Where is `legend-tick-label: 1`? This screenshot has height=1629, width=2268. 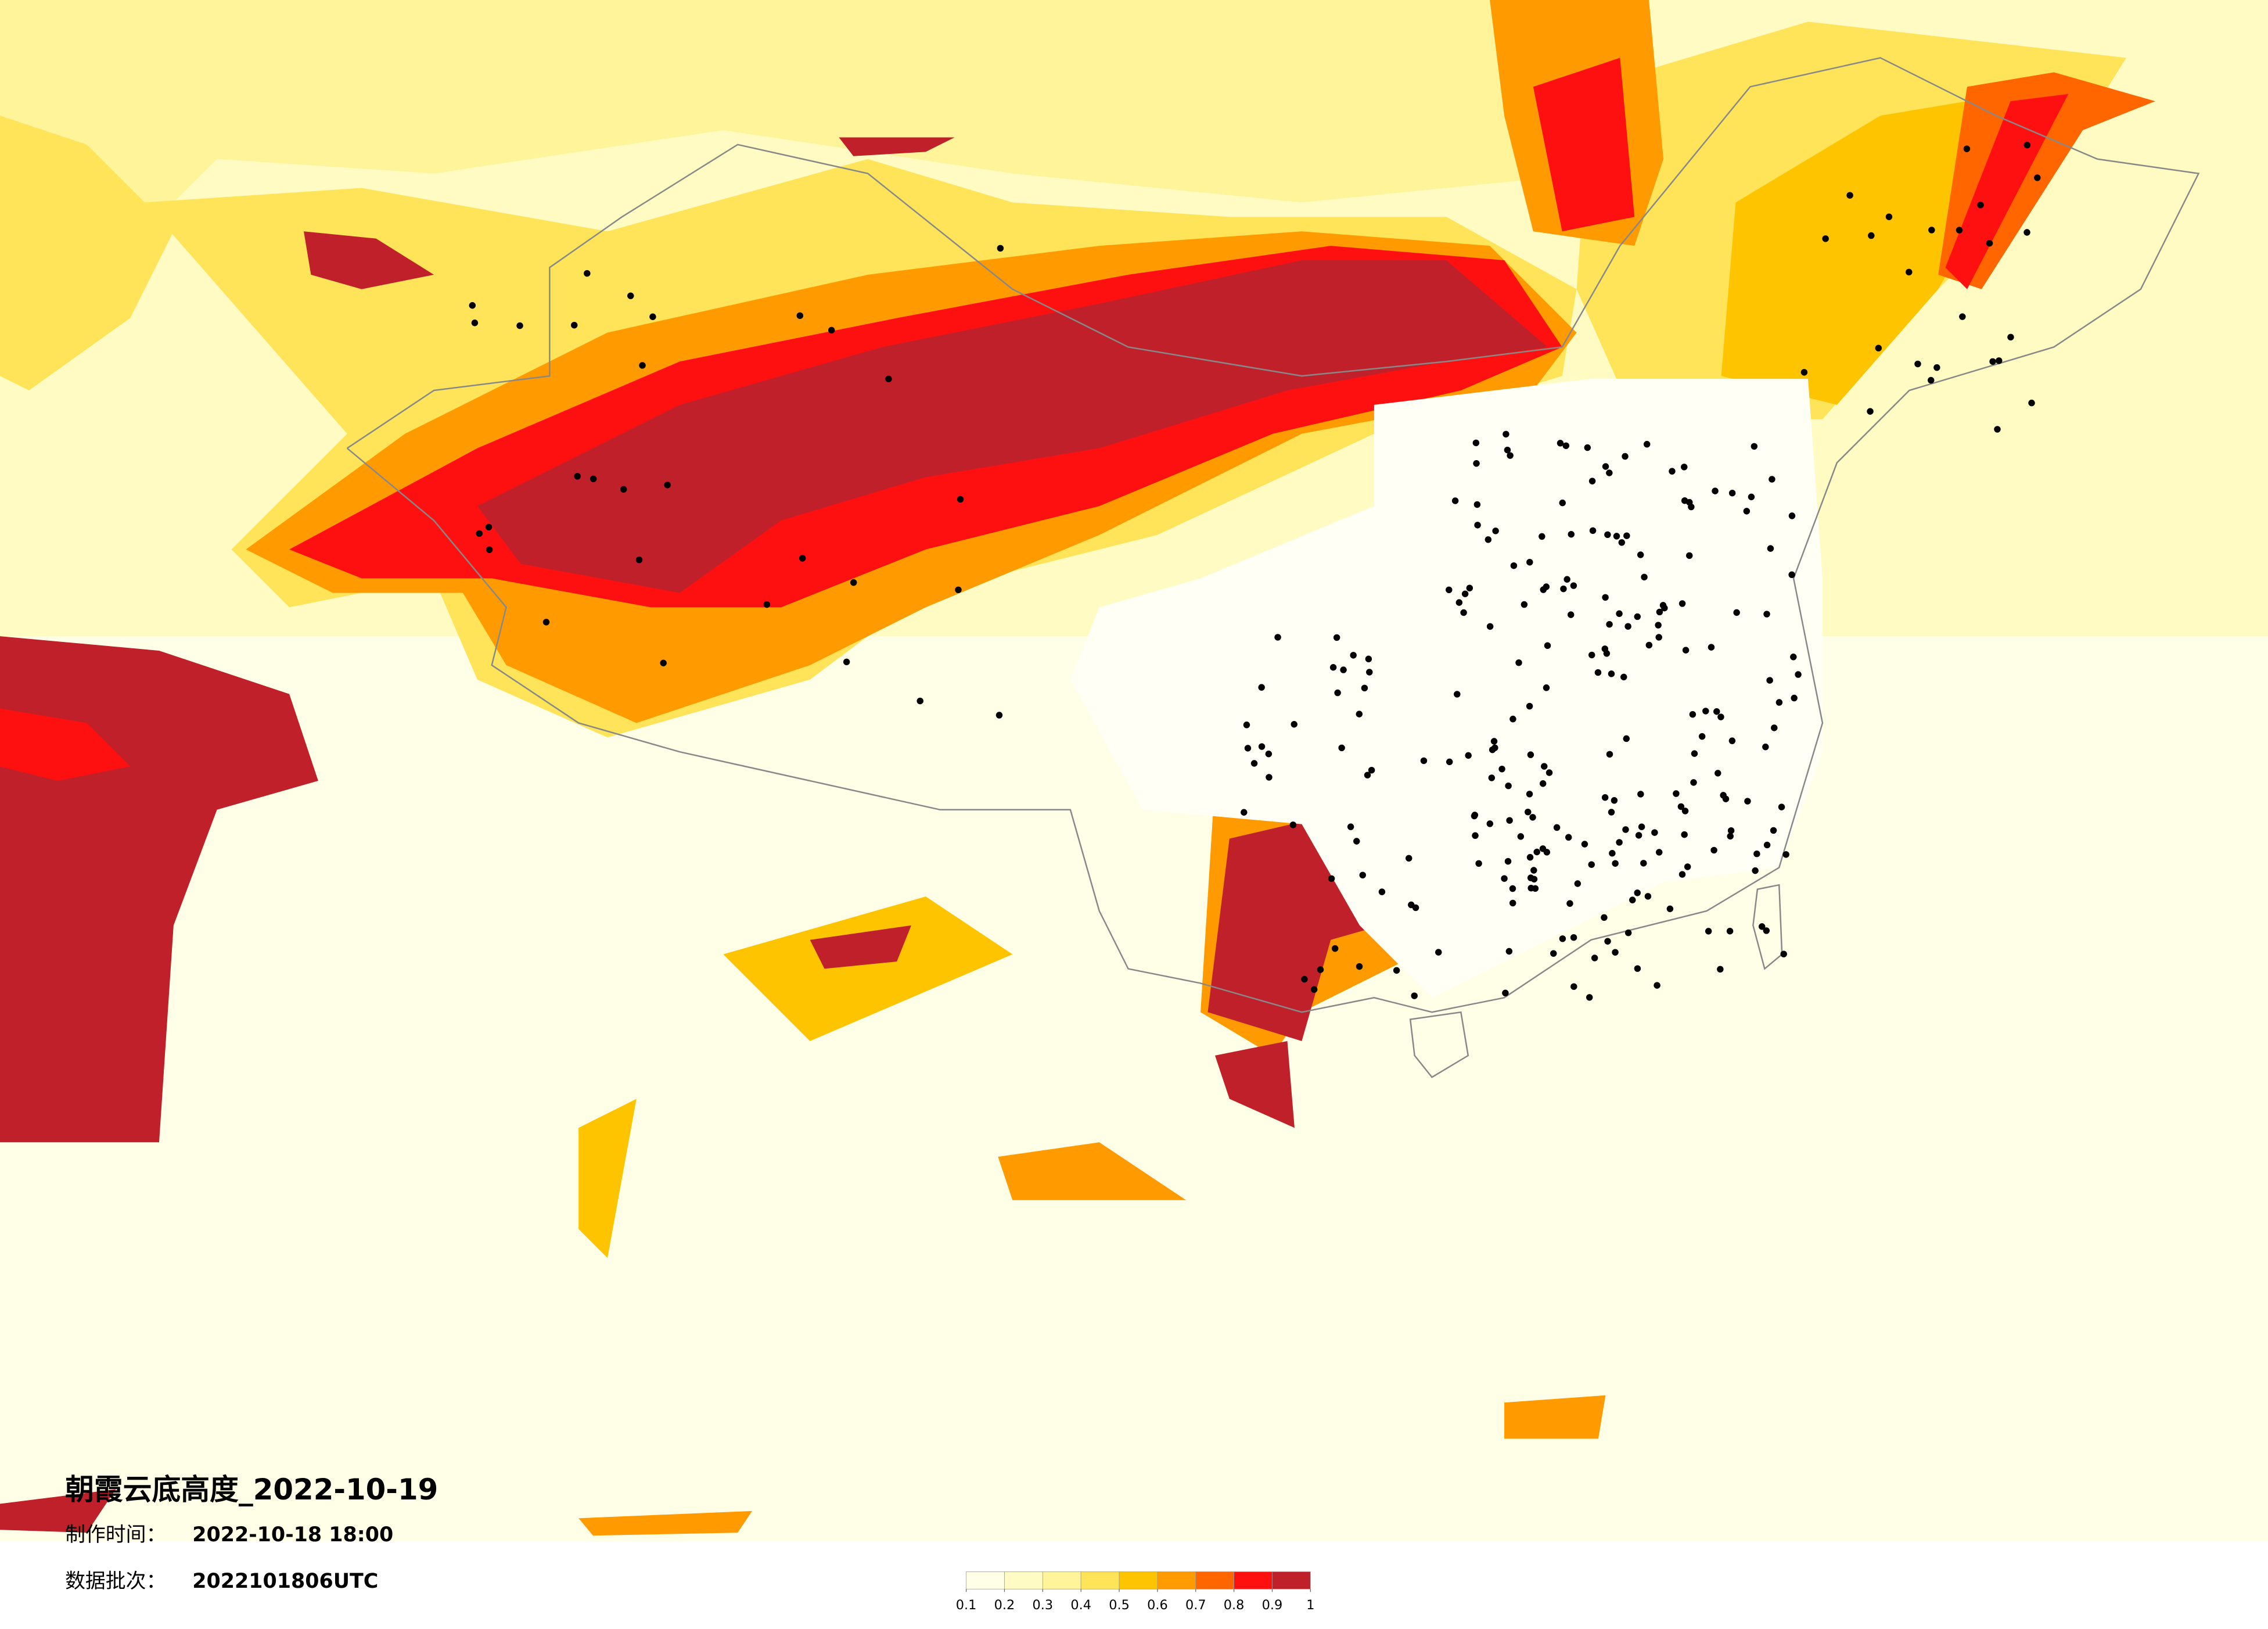 legend-tick-label: 1 is located at coordinates (1310, 1606).